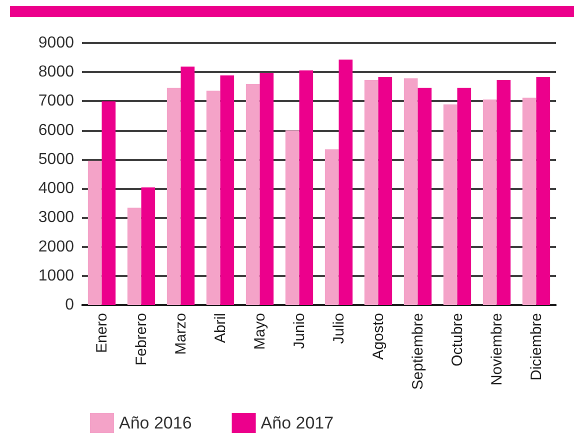  What do you see at coordinates (417, 351) in the screenshot?
I see `x-tick-label: Septiembre` at bounding box center [417, 351].